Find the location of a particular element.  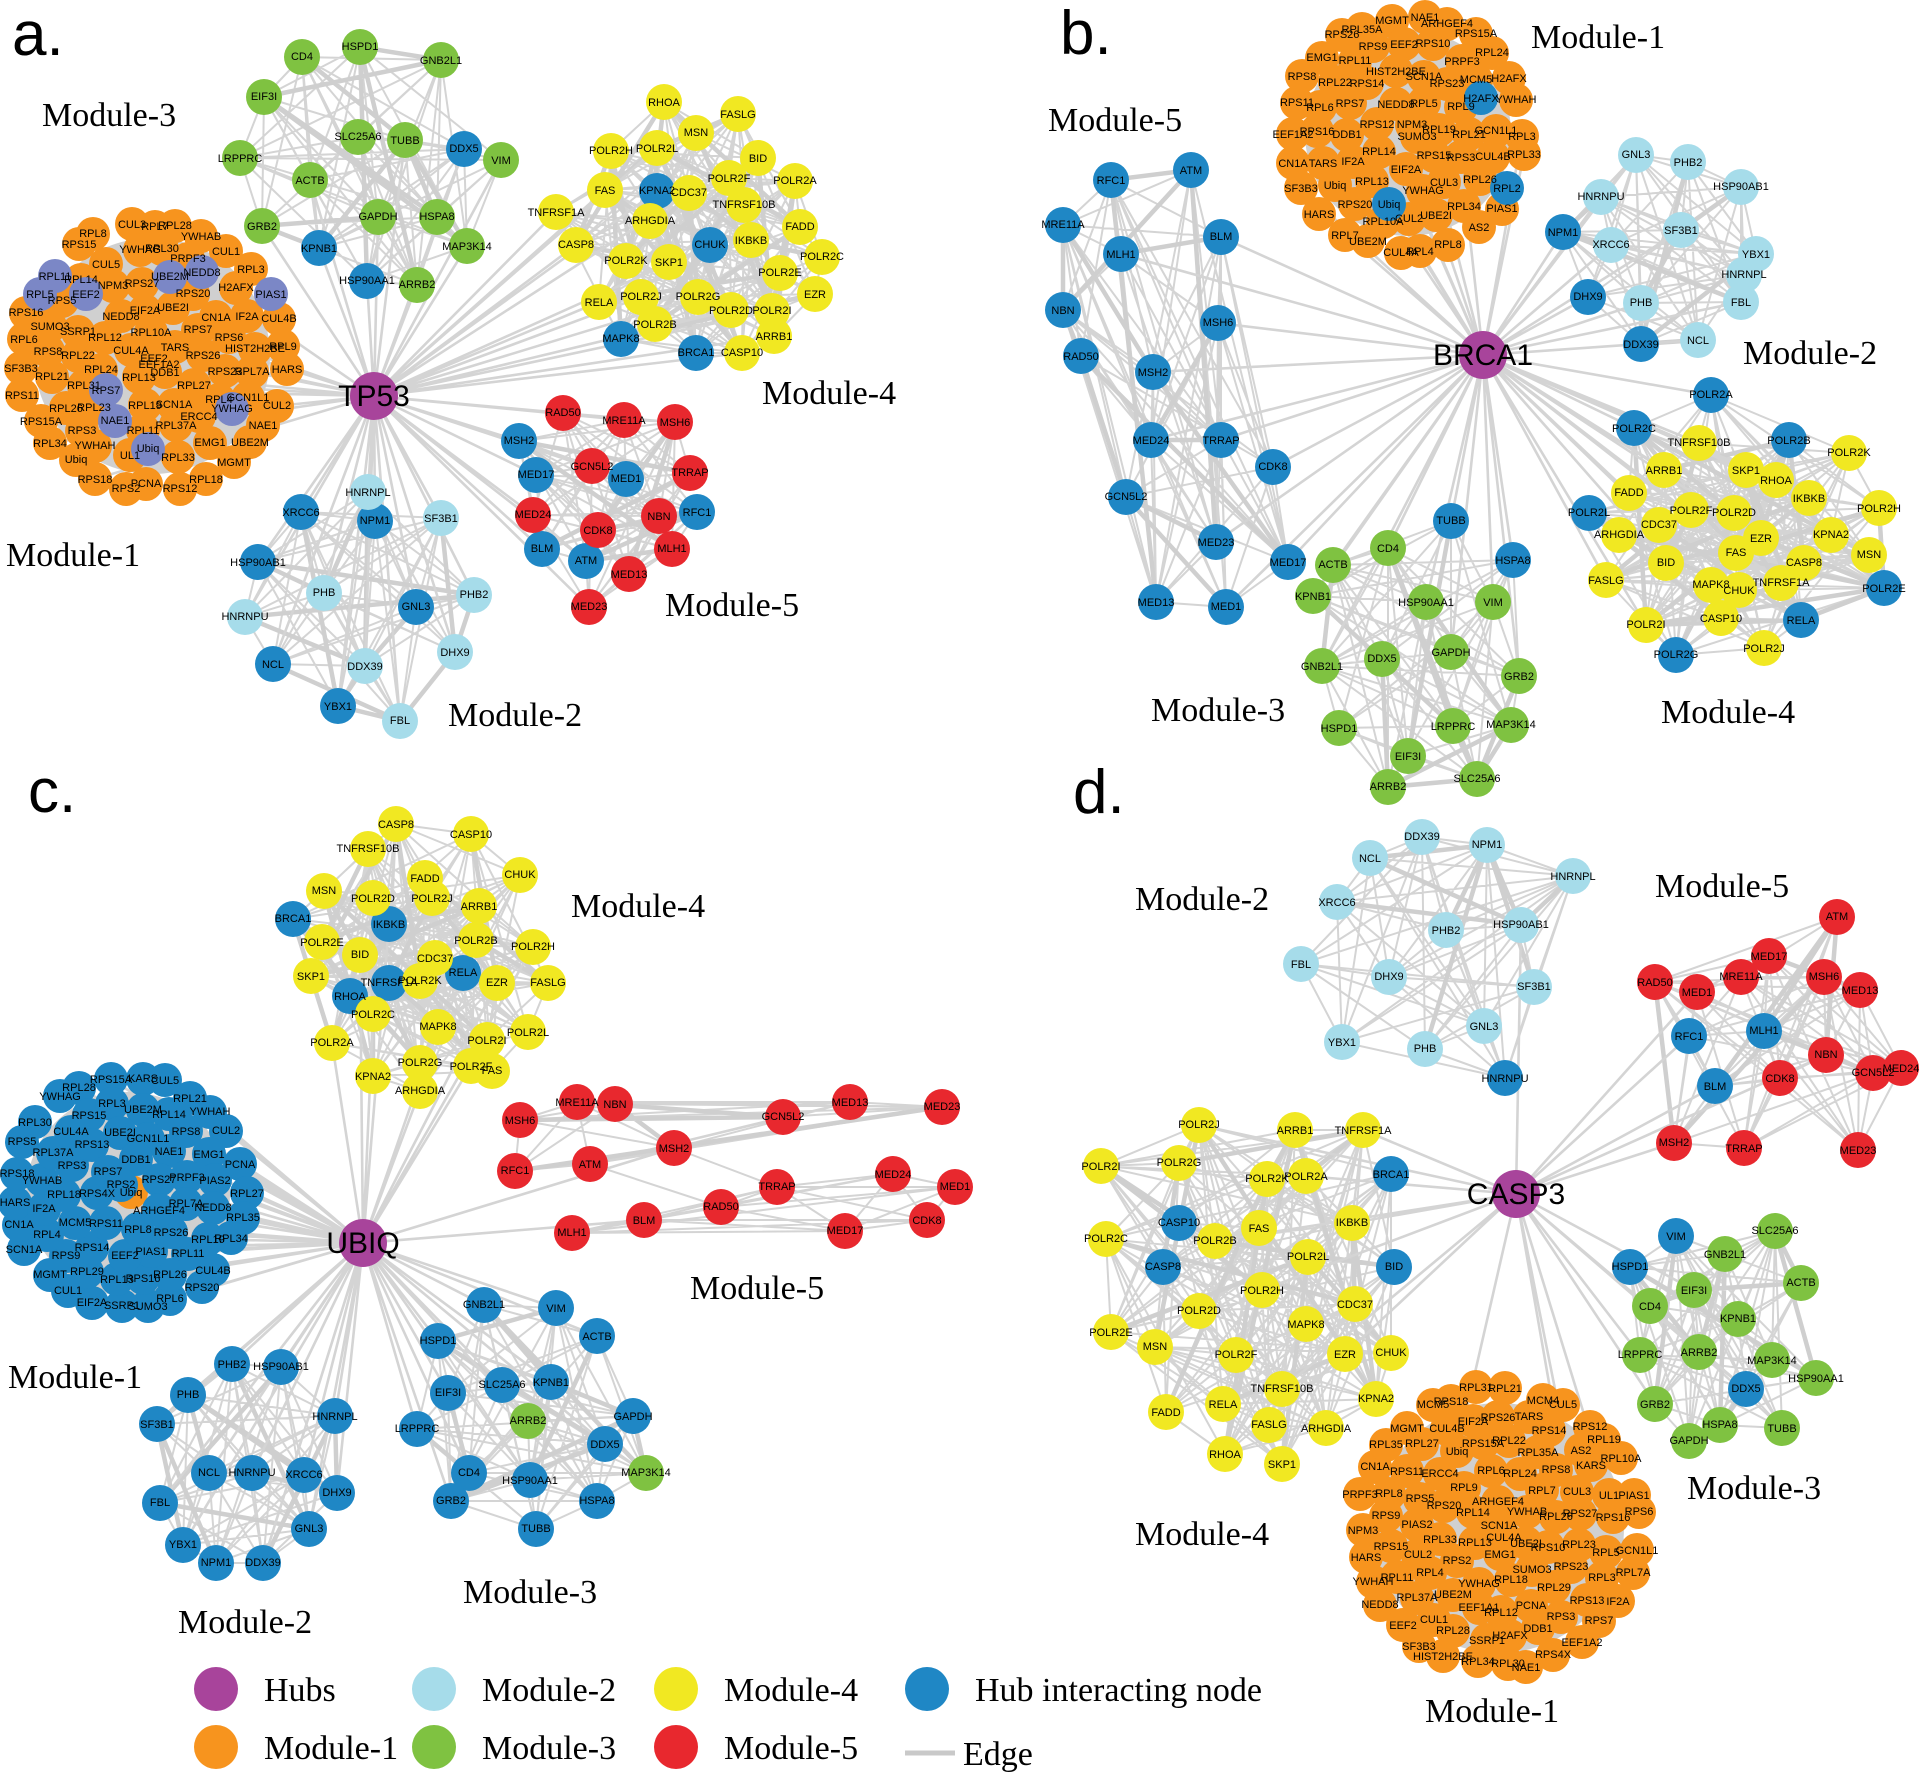

svg-text: CASP8 is located at coordinates (396, 825).